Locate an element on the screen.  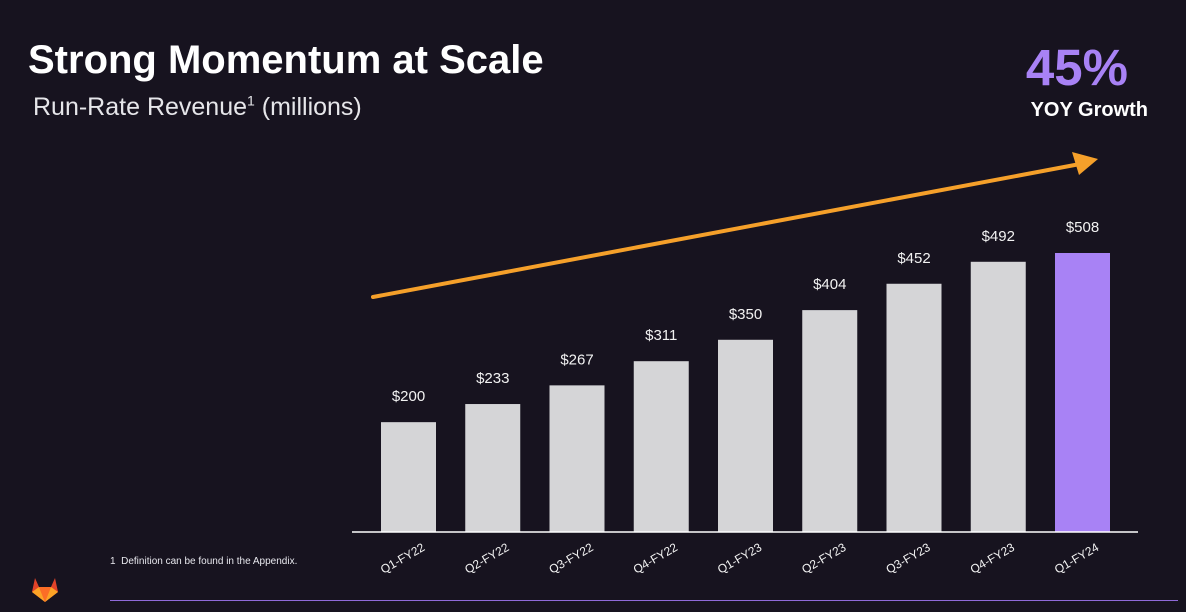
footer-divider is located at coordinates (644, 600).